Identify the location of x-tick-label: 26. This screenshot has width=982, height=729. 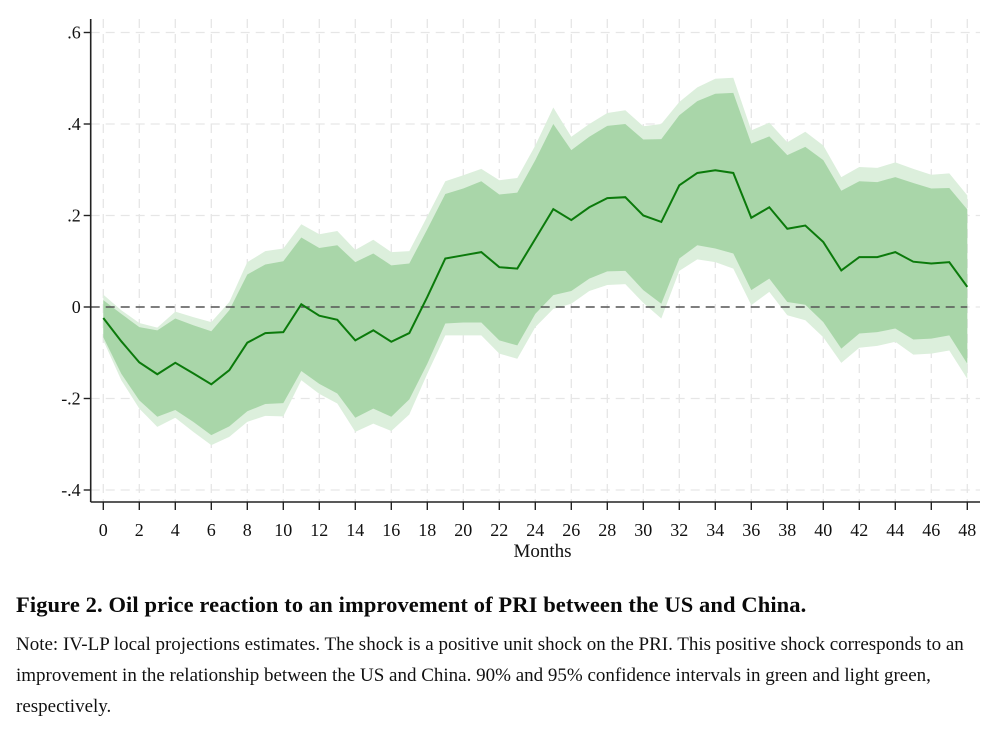
(571, 530).